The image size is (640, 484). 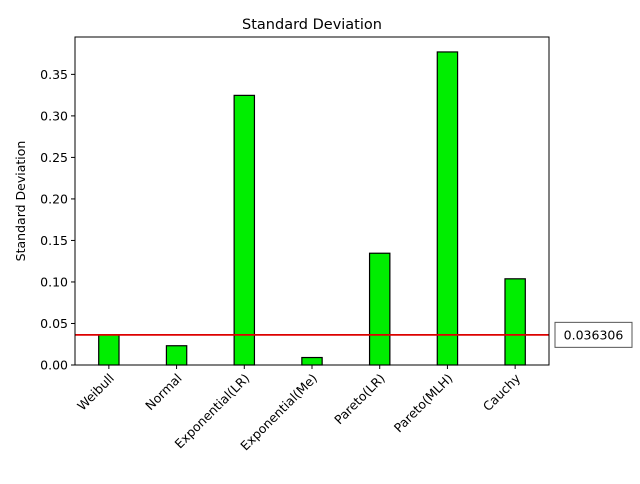 What do you see at coordinates (354, 334) in the screenshot?
I see `reference-line-group: 0.036306` at bounding box center [354, 334].